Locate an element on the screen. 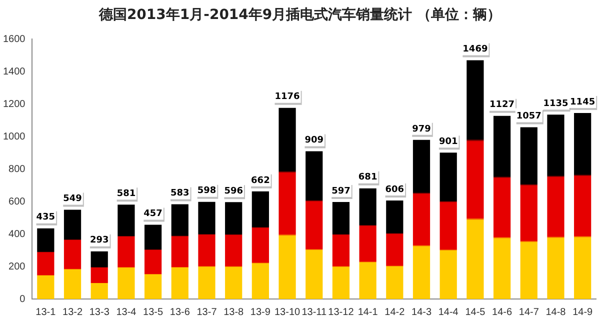 The height and width of the screenshot is (321, 600). data-label: 1176 is located at coordinates (287, 97).